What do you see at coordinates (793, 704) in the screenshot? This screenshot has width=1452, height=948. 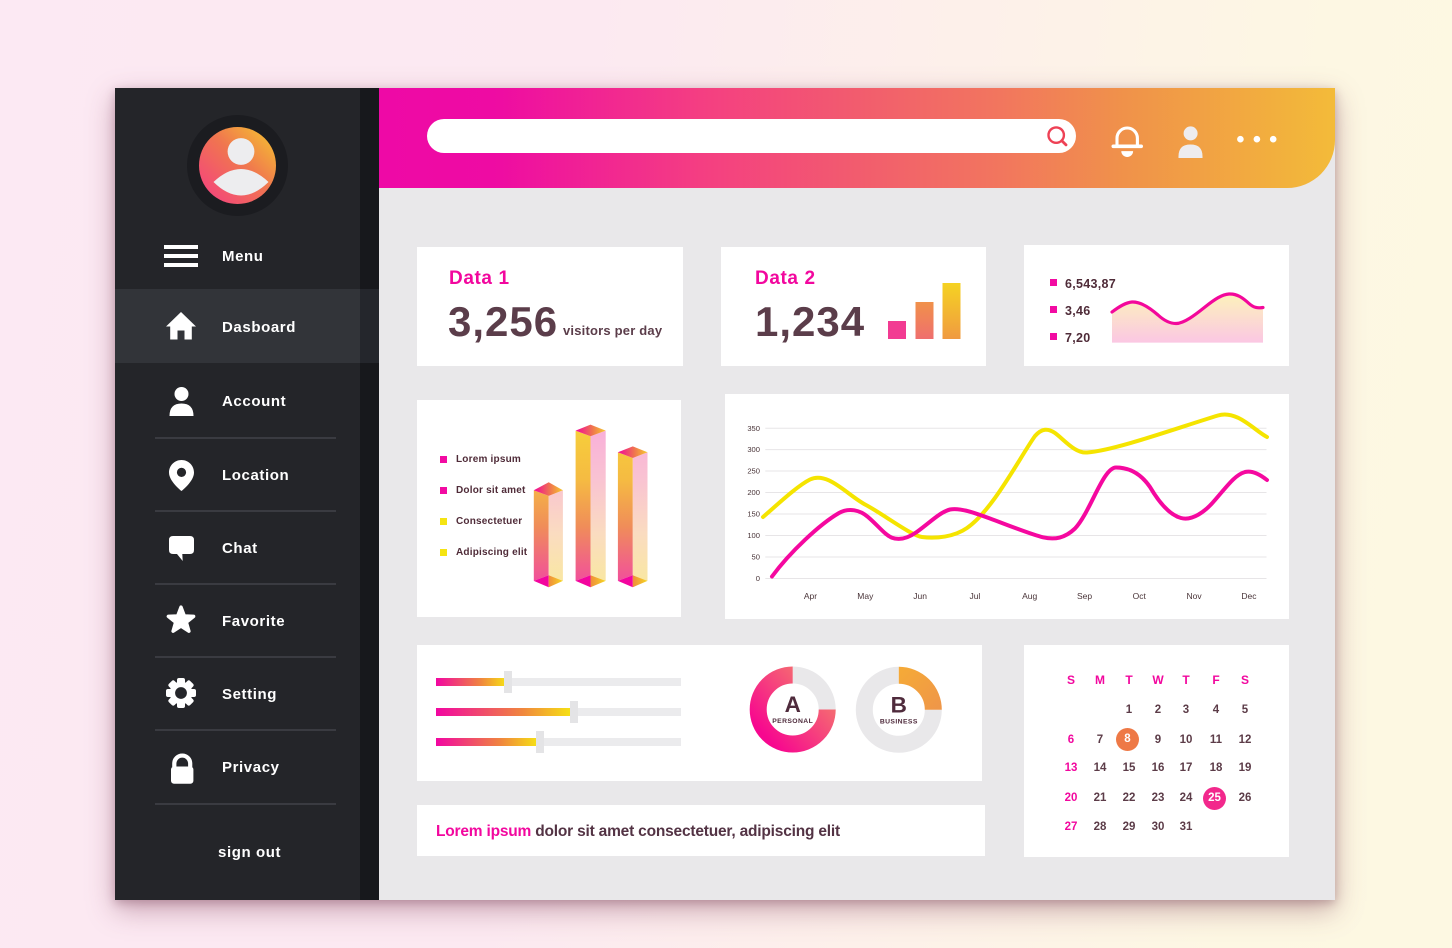 I see `svg-text: A` at bounding box center [793, 704].